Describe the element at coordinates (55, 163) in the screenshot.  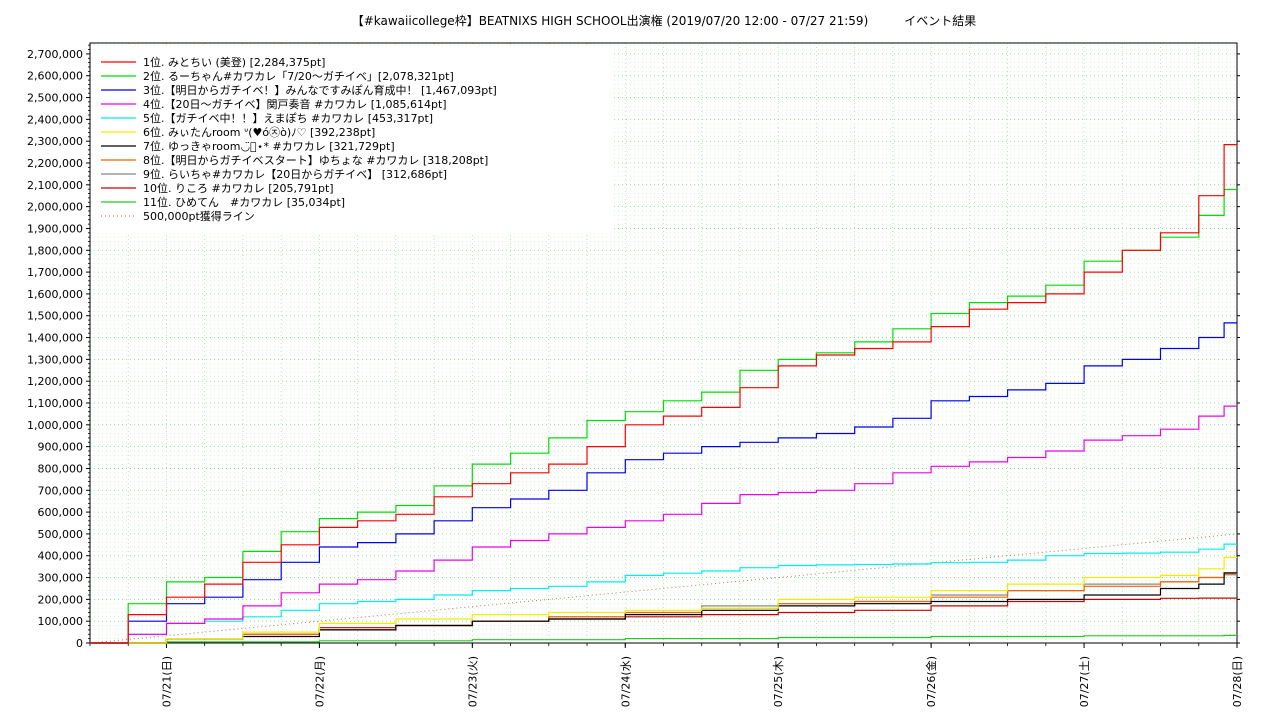
I see `y-tick-label: 2,200,000` at that location.